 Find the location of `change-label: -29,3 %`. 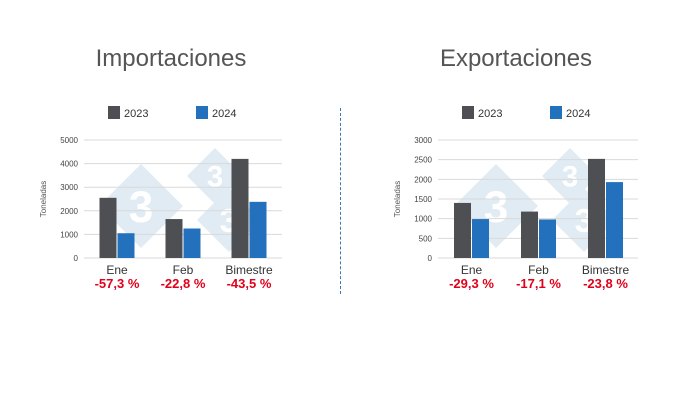

change-label: -29,3 % is located at coordinates (471, 283).